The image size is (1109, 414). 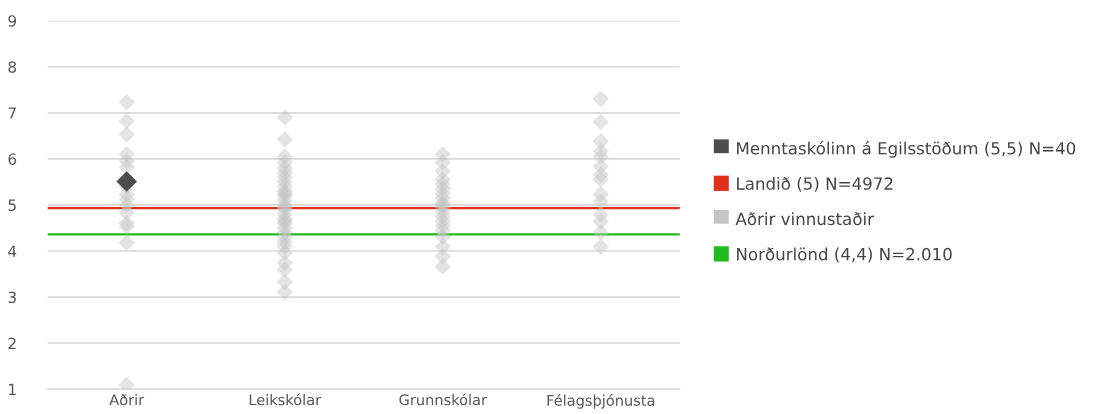 I want to click on legend-label: Menntaskólinn á Egilsstöðum (5,5) N=40, so click(x=906, y=149).